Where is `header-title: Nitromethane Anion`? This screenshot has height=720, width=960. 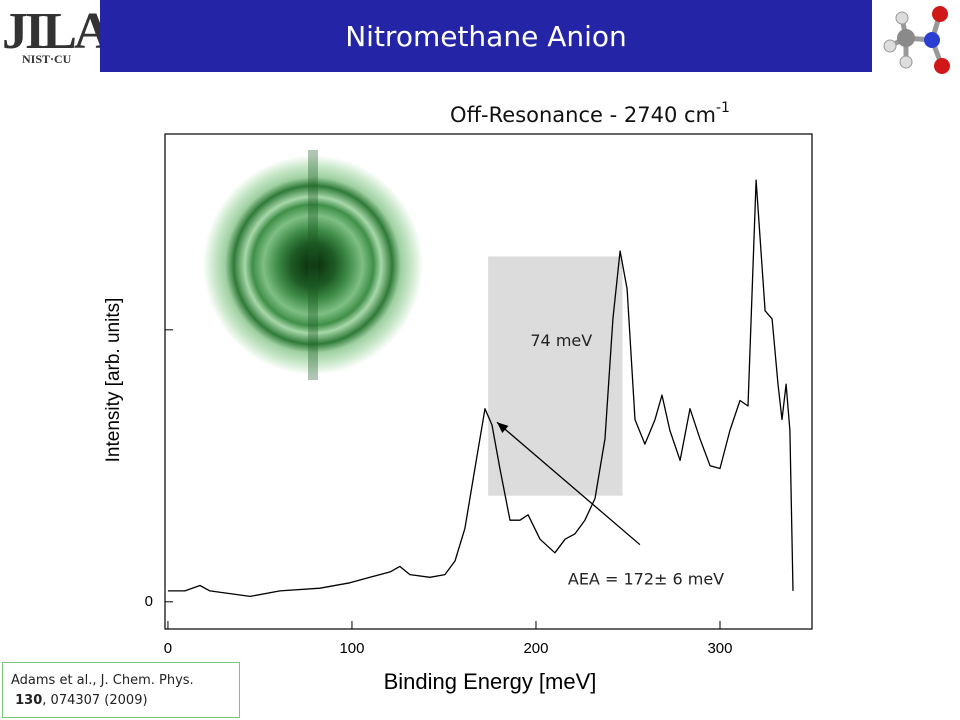
header-title: Nitromethane Anion is located at coordinates (486, 36).